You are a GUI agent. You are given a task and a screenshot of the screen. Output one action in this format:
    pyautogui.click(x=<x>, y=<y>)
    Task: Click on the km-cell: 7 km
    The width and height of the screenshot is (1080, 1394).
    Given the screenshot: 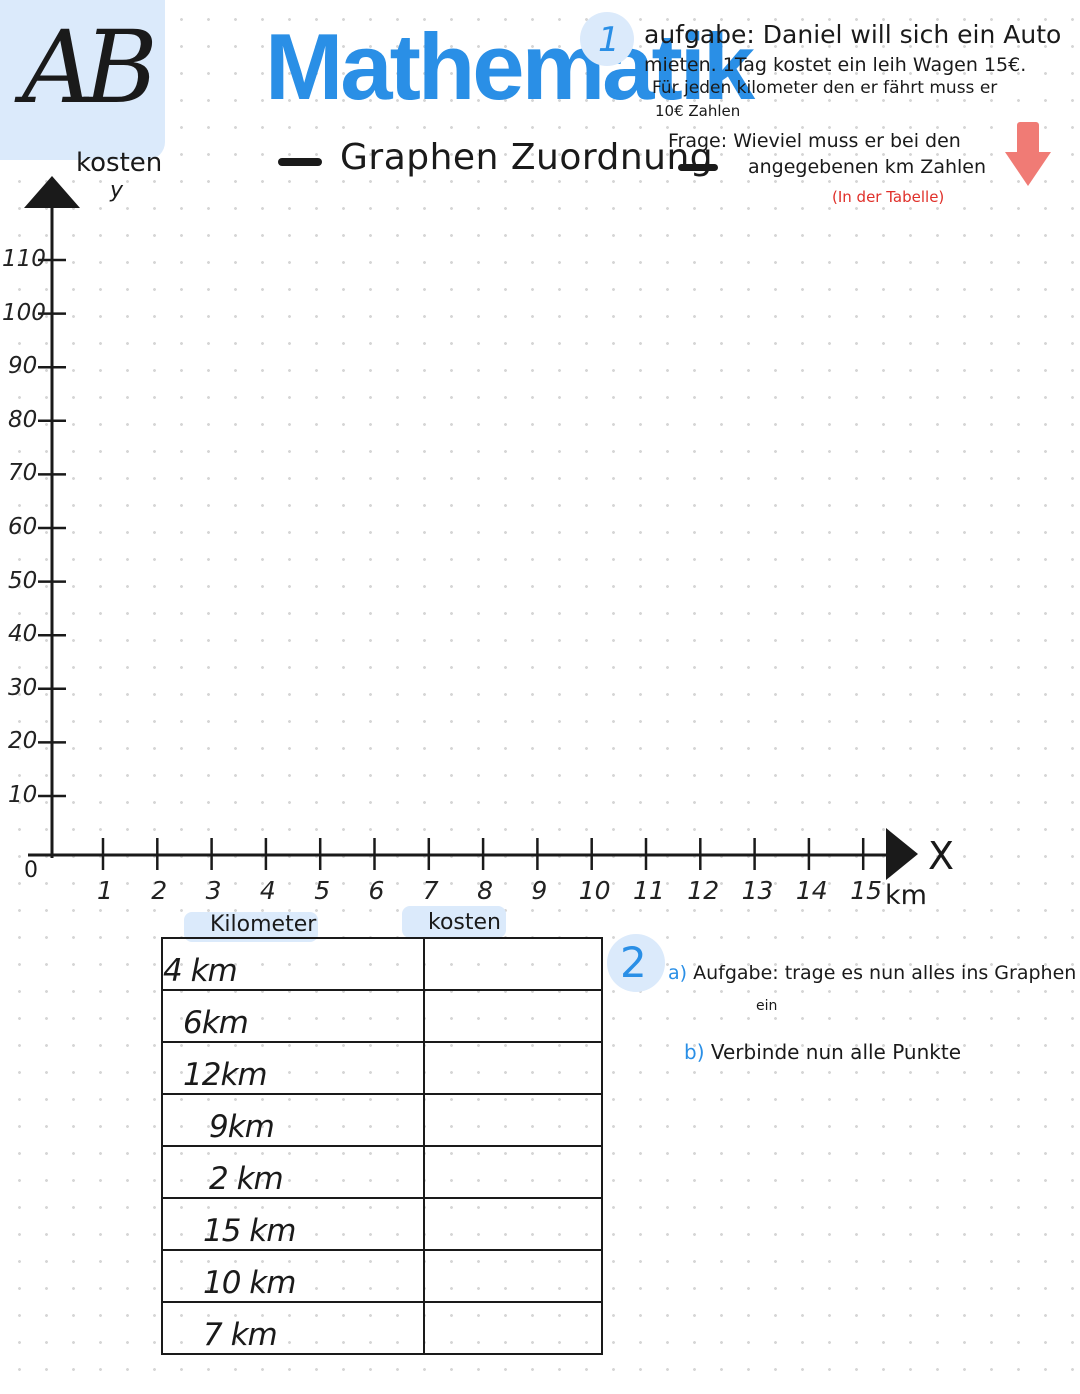 What is the action you would take?
    pyautogui.click(x=293, y=1328)
    